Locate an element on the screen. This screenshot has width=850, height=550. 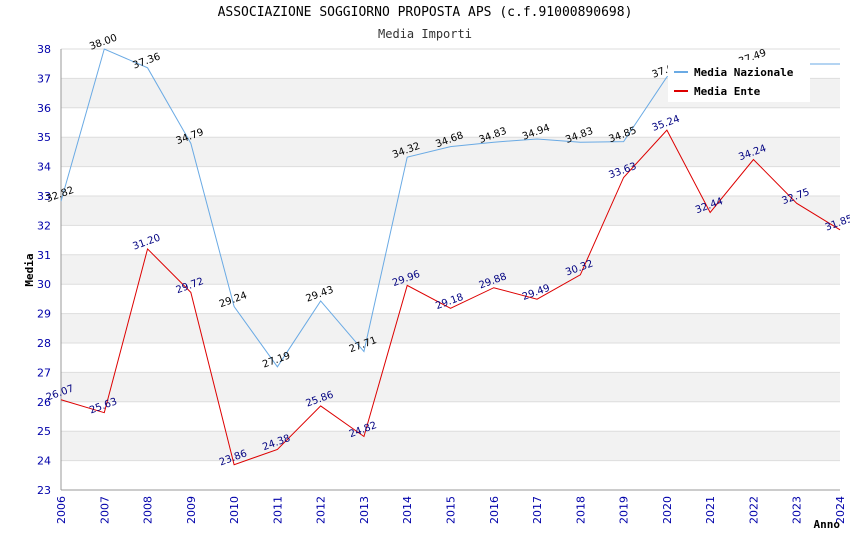
y-tick-label: 35 is located at coordinates (44, 137).